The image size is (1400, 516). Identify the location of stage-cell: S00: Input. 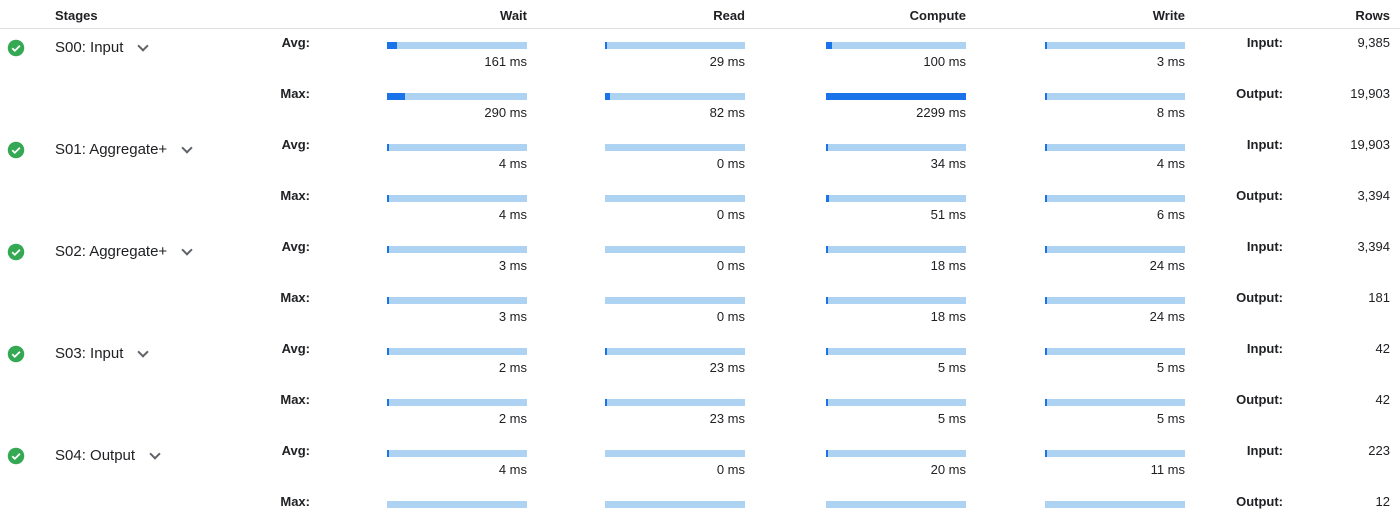
(150, 54).